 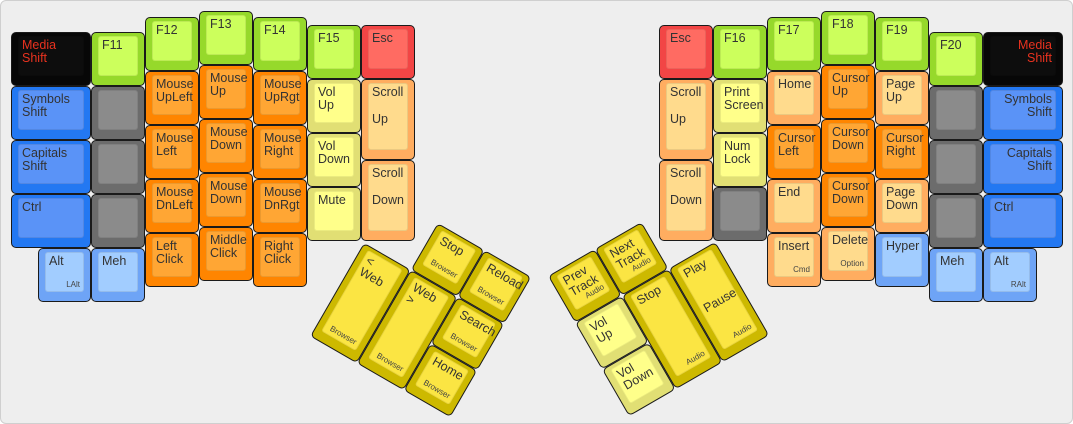 What do you see at coordinates (1010, 272) in the screenshot?
I see `keycap-top: Alt RAlt` at bounding box center [1010, 272].